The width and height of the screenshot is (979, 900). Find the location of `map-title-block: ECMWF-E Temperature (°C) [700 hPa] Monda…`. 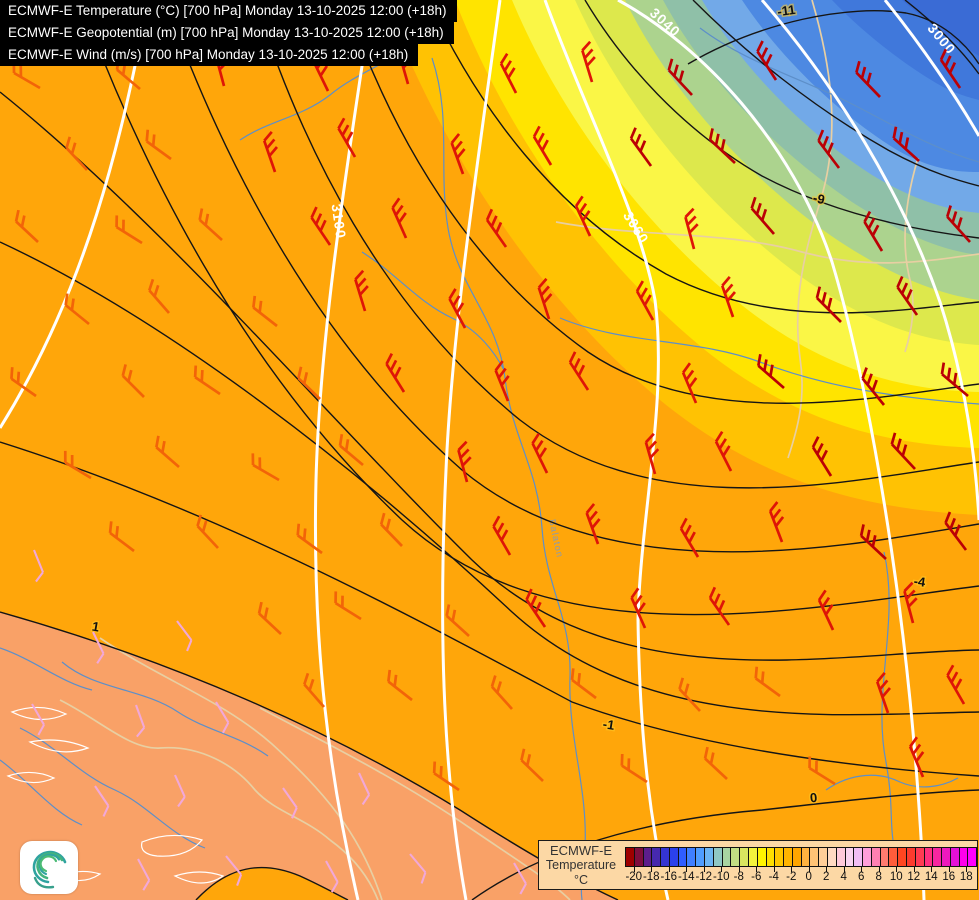

map-title-block: ECMWF-E Temperature (°C) [700 hPa] Monda… is located at coordinates (228, 33).